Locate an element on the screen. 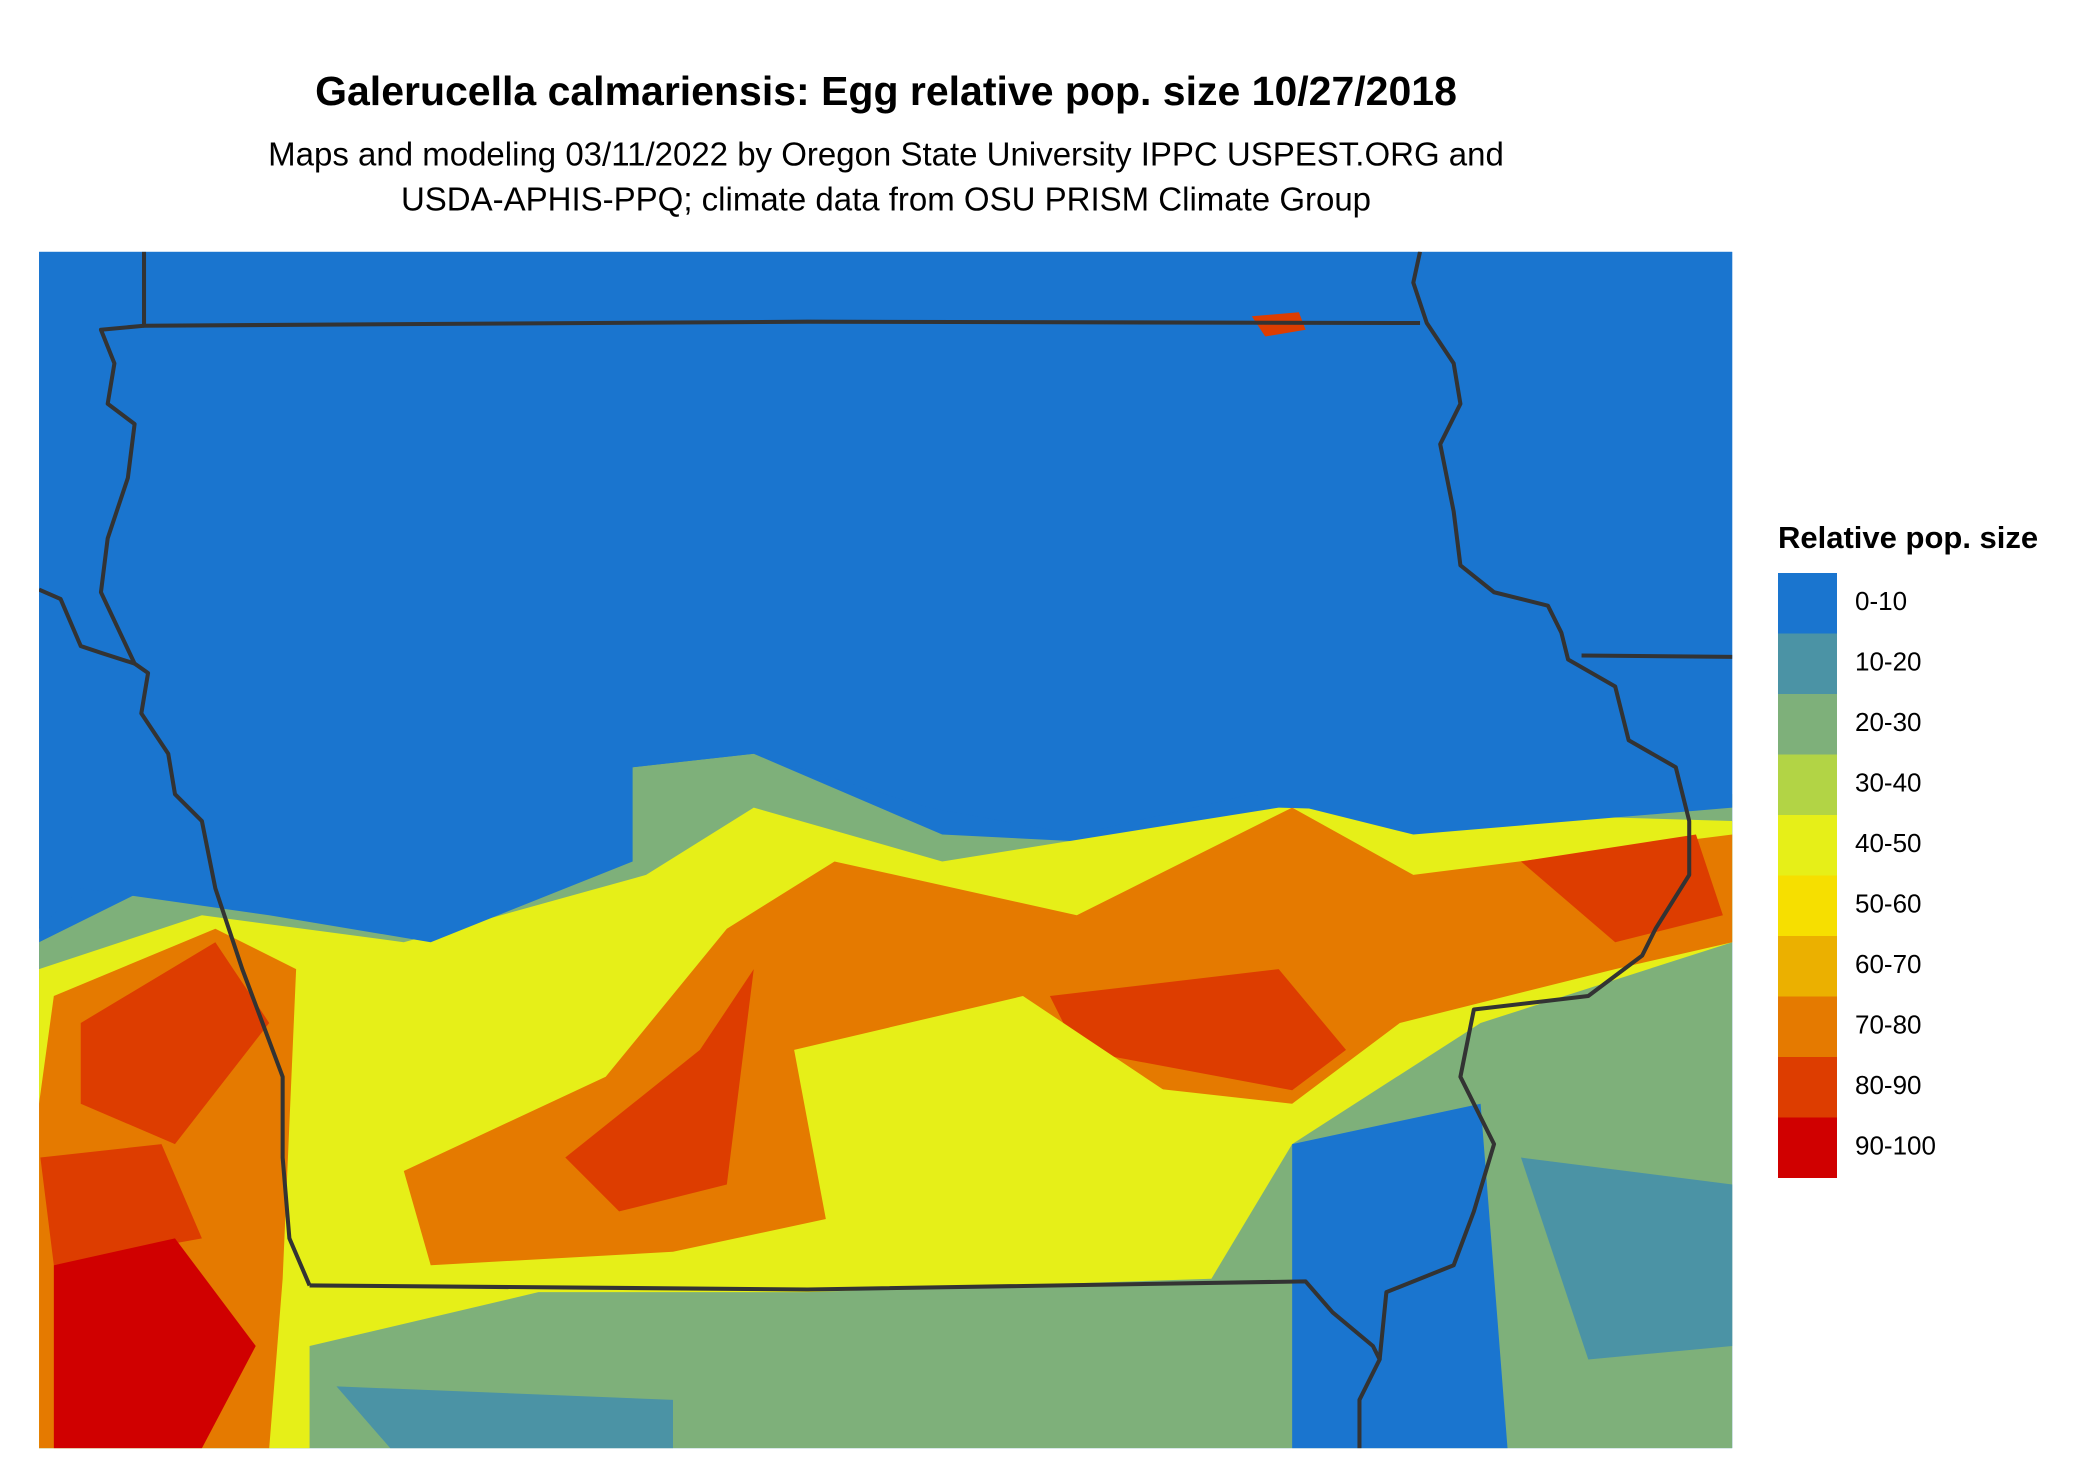 This screenshot has width=2100, height=1482. legend-label: 50-60 is located at coordinates (1888, 903).